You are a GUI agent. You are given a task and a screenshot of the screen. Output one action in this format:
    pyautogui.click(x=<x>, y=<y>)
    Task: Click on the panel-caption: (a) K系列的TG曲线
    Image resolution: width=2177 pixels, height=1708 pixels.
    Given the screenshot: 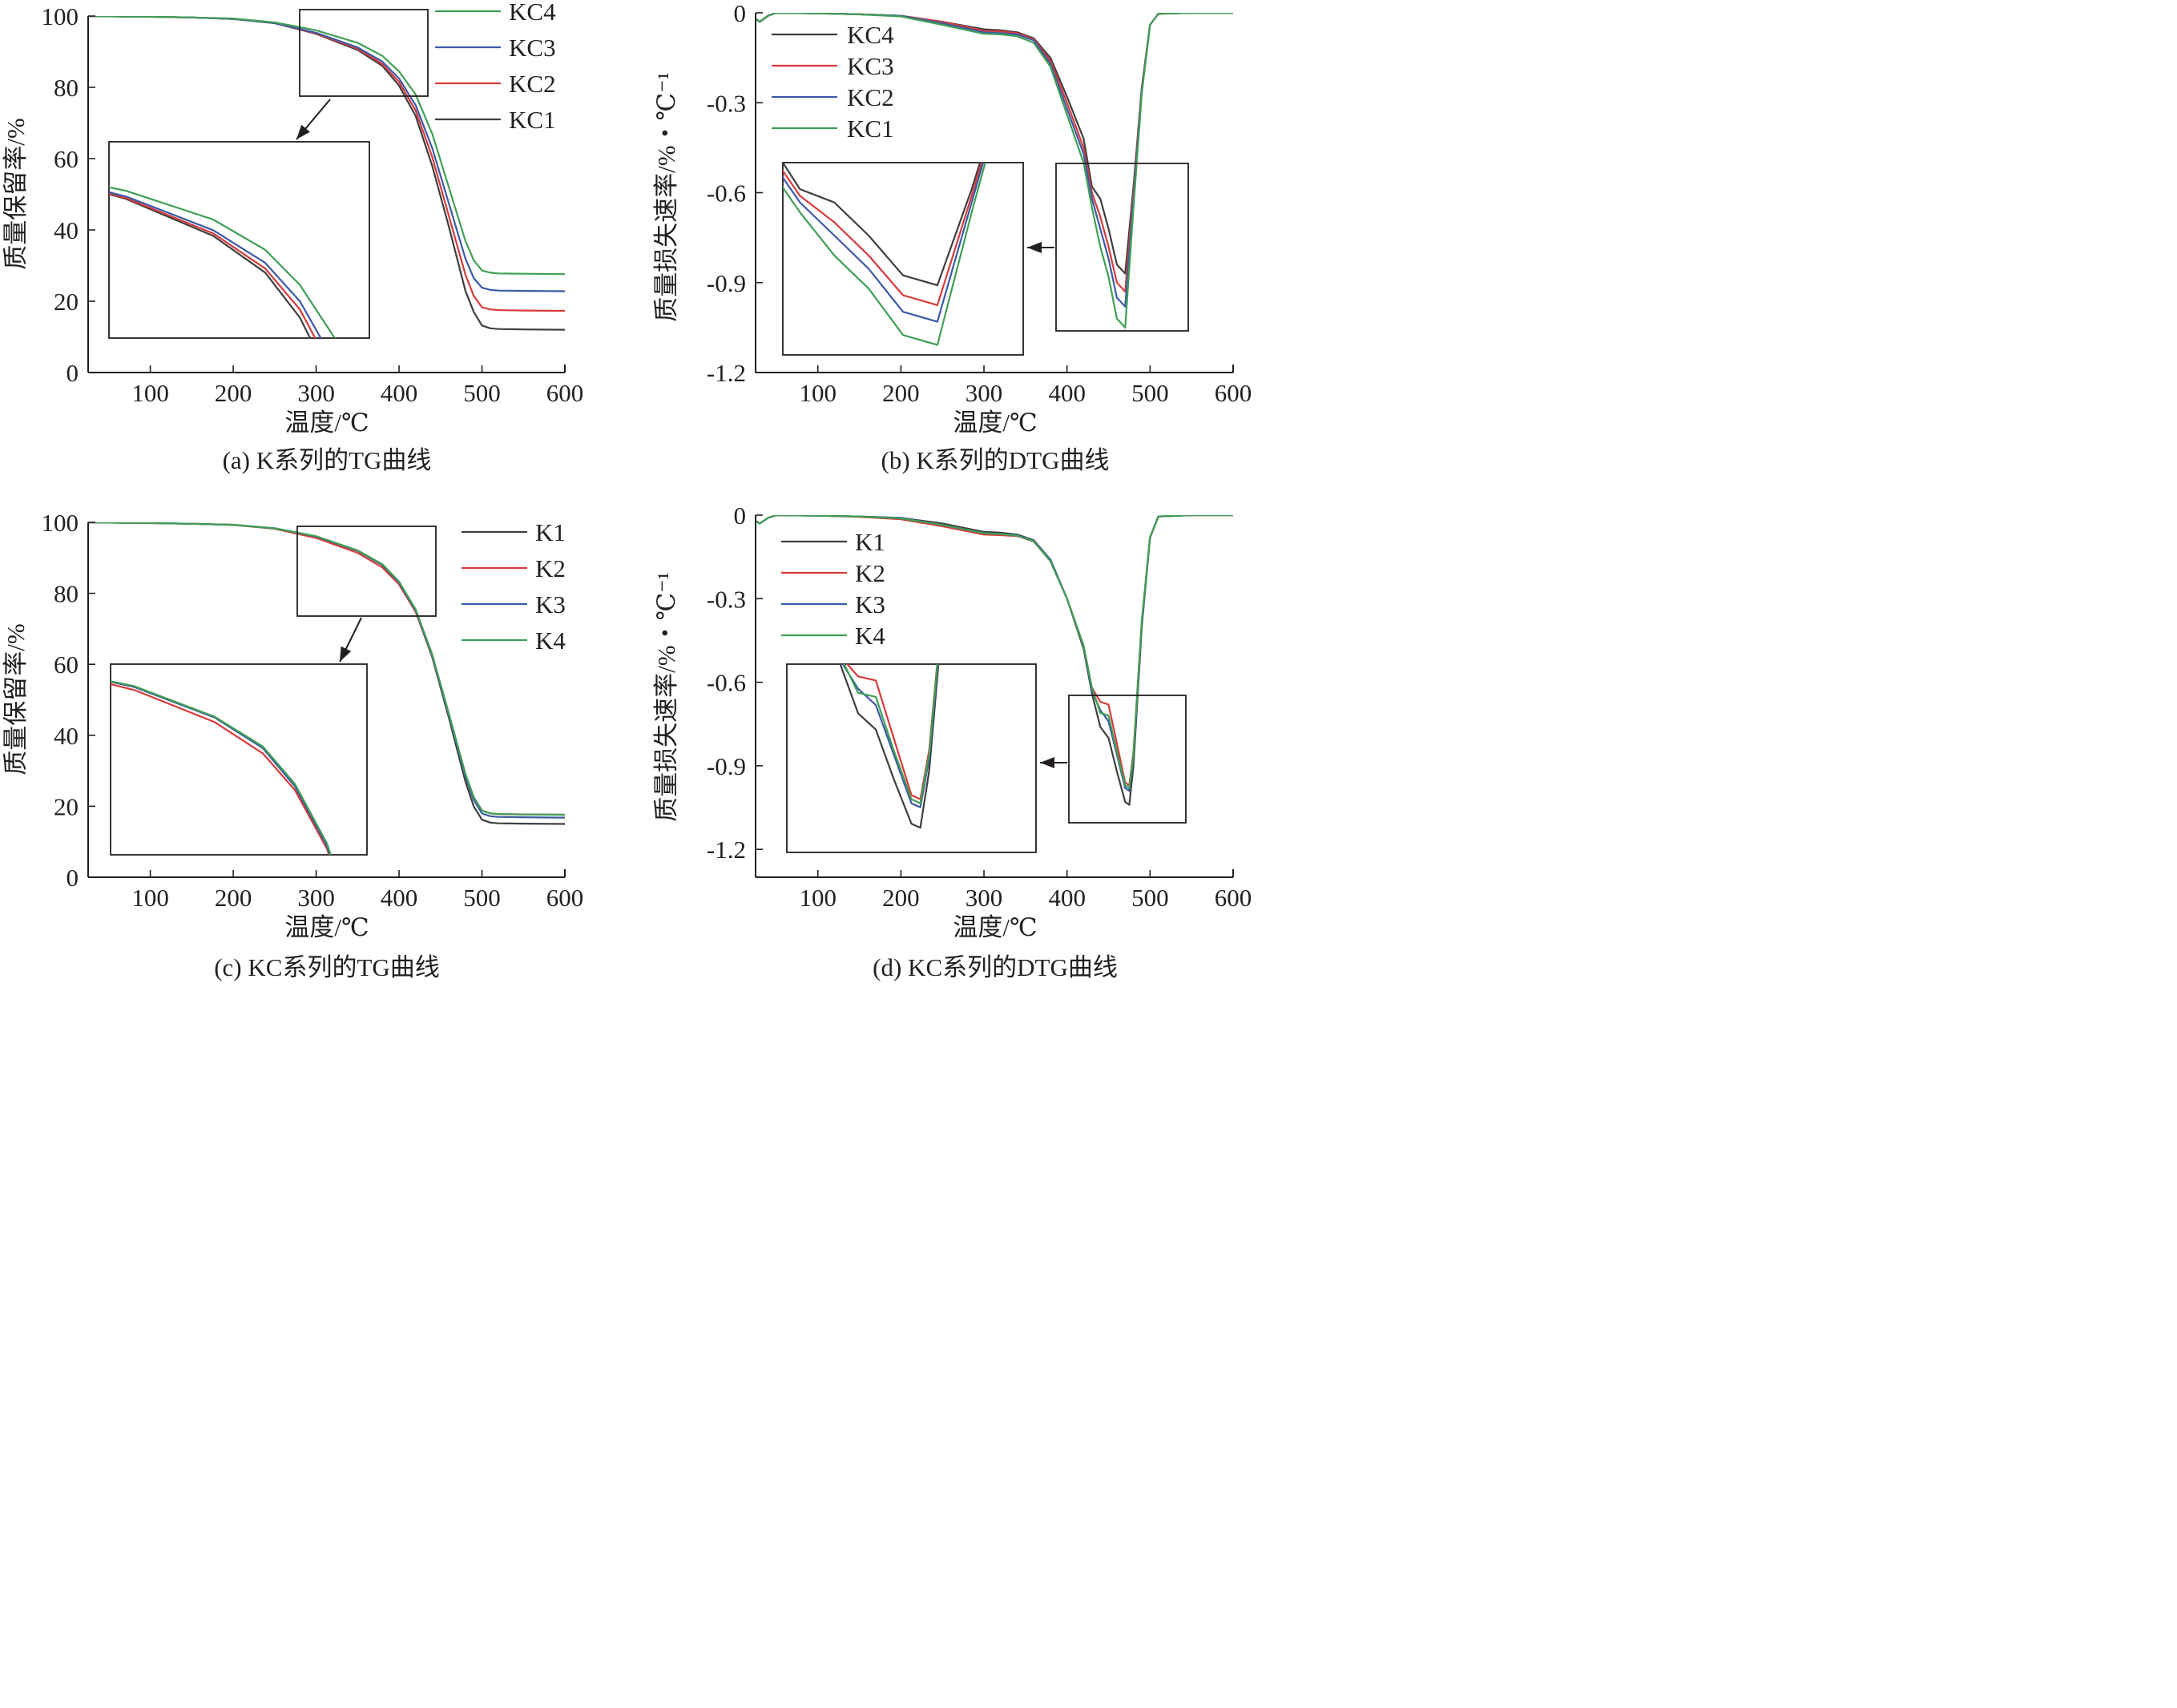 What is the action you would take?
    pyautogui.click(x=327, y=460)
    